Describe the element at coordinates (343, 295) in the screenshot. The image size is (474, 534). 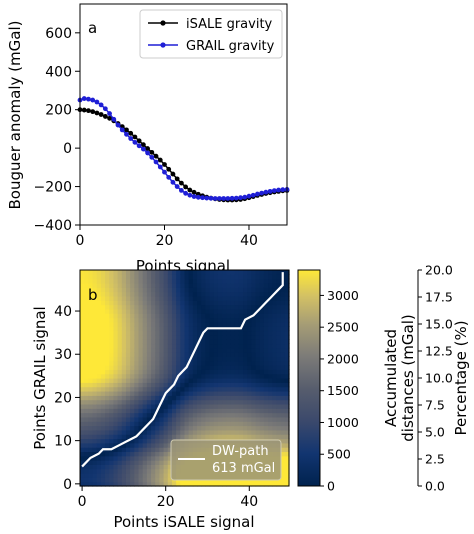
I see `colorbar-tick-label-3000: 3000` at that location.